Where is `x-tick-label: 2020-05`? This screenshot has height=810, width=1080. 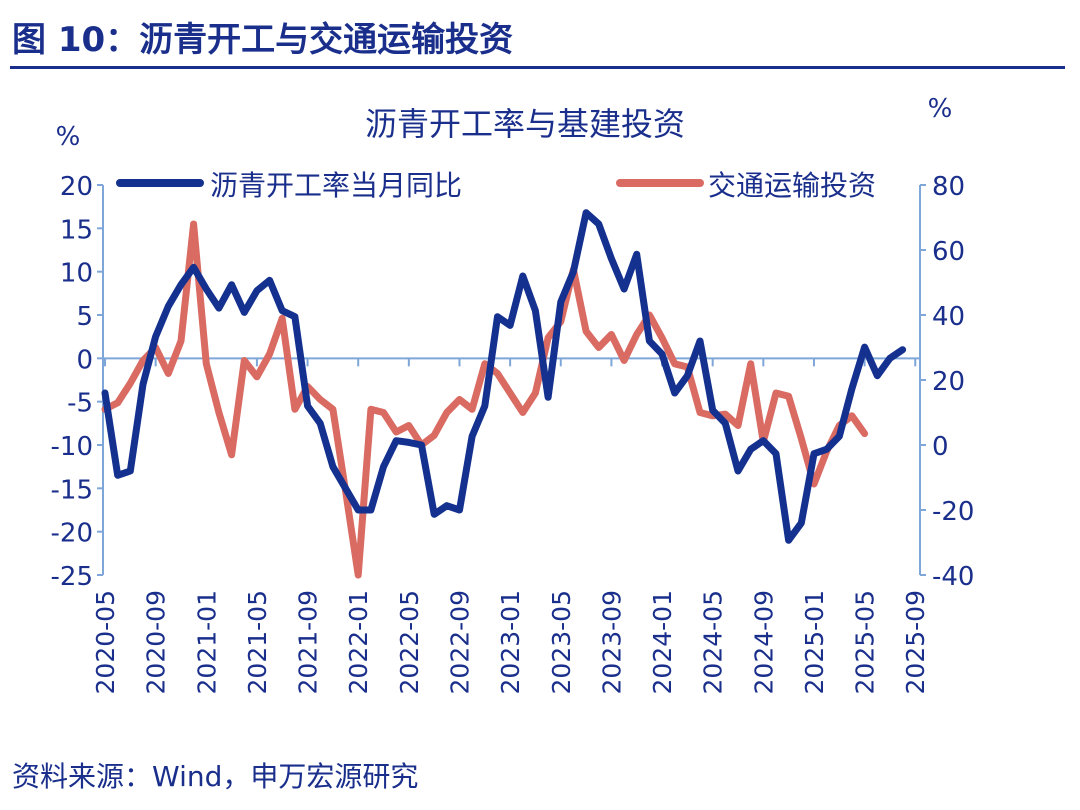
x-tick-label: 2020-05 is located at coordinates (105, 642).